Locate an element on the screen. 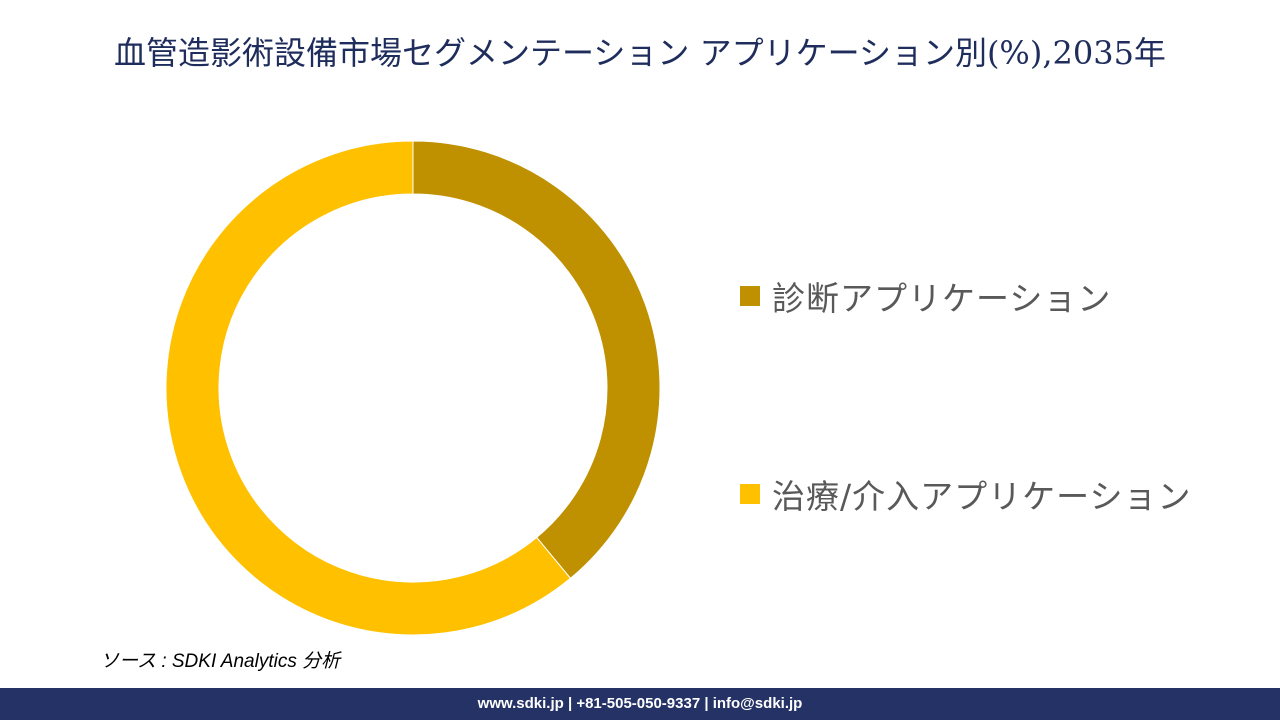 The width and height of the screenshot is (1280, 720). chart-title: 血管造影術設備市場セグメンテーション アプリケーション別(%),2035年 is located at coordinates (640, 53).